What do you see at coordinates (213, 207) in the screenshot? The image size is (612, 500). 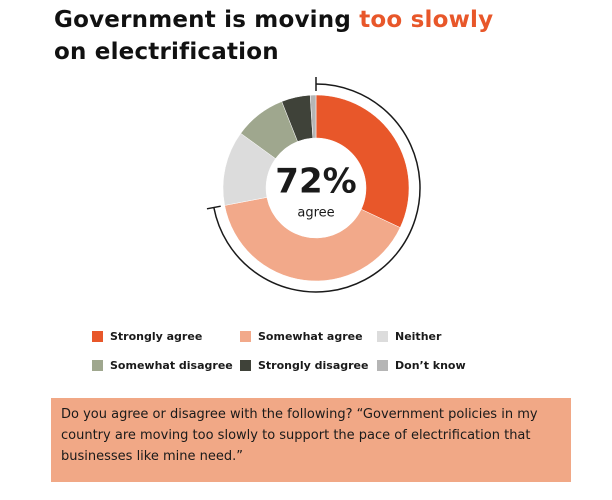 I see `bracket-end` at bounding box center [213, 207].